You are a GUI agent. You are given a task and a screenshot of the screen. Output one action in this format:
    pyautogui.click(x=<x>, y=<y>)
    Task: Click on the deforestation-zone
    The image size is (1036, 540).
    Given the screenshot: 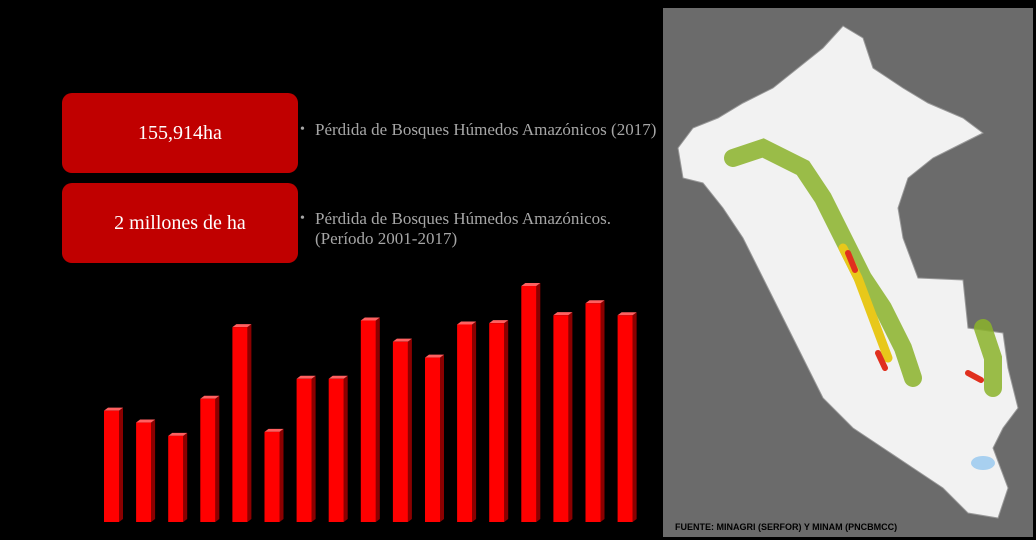 What is the action you would take?
    pyautogui.click(x=863, y=267)
    